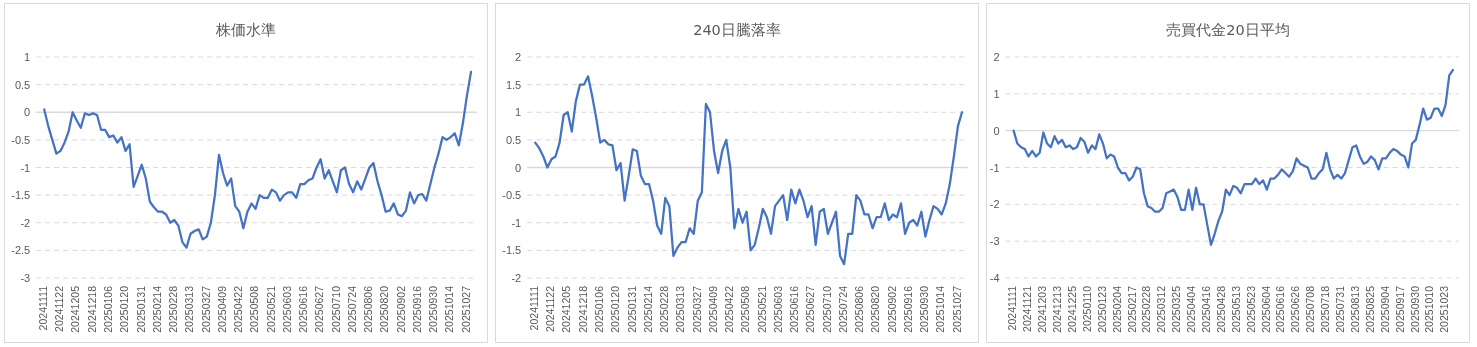 The height and width of the screenshot is (347, 1477). What do you see at coordinates (1116, 309) in the screenshot?
I see `x-tick-label: 20250204` at bounding box center [1116, 309].